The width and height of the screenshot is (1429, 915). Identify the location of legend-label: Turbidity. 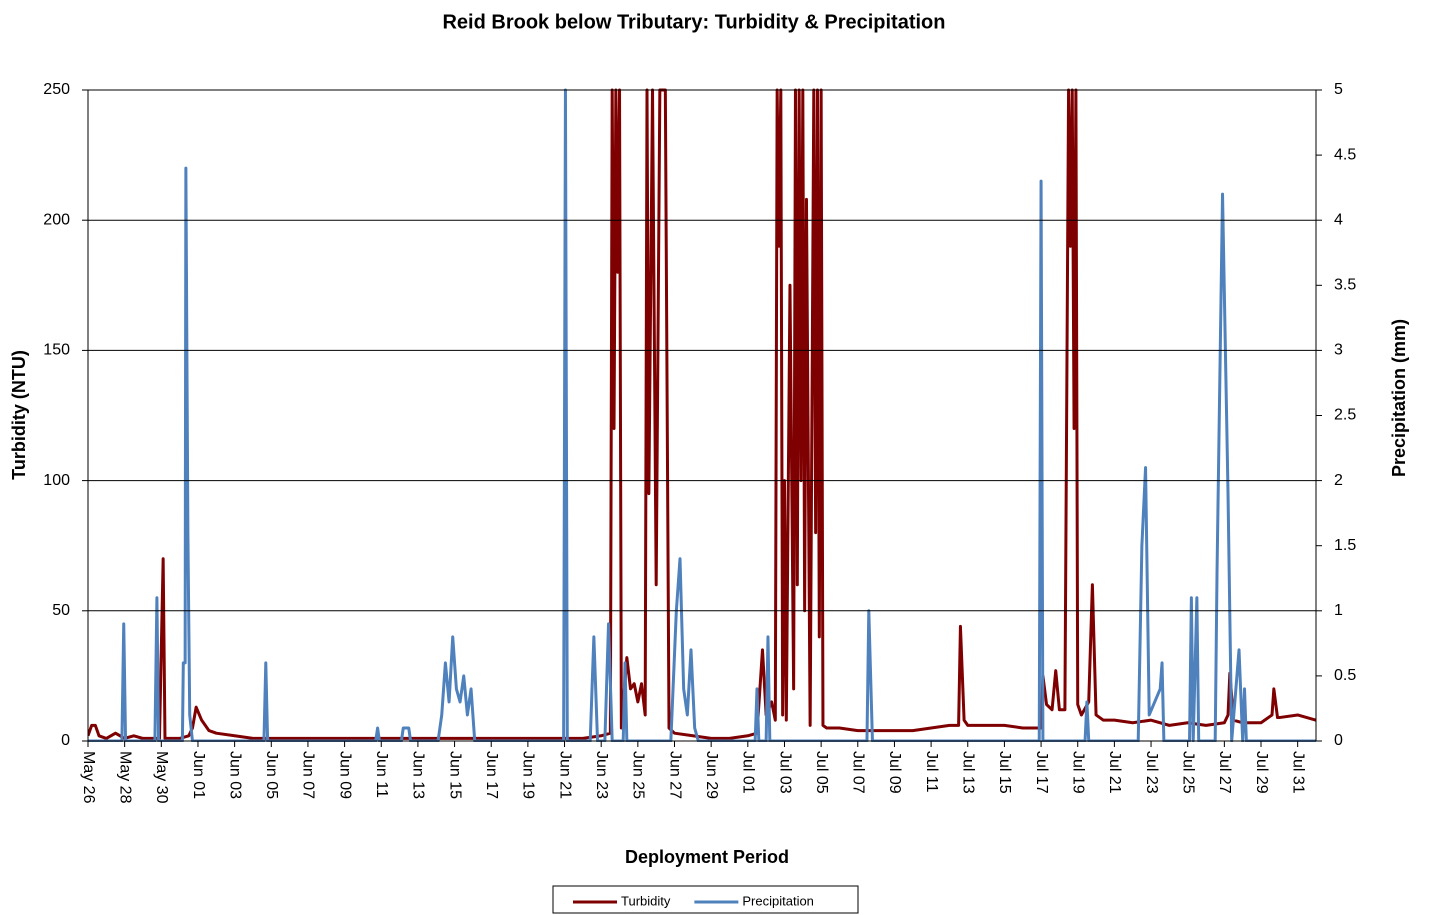
(646, 900).